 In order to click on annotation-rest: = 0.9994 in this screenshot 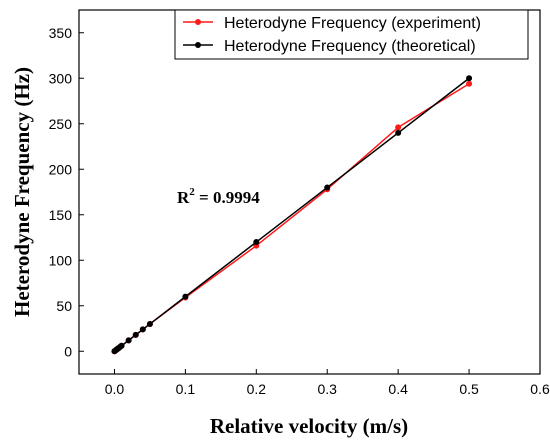, I will do `click(227, 197)`.